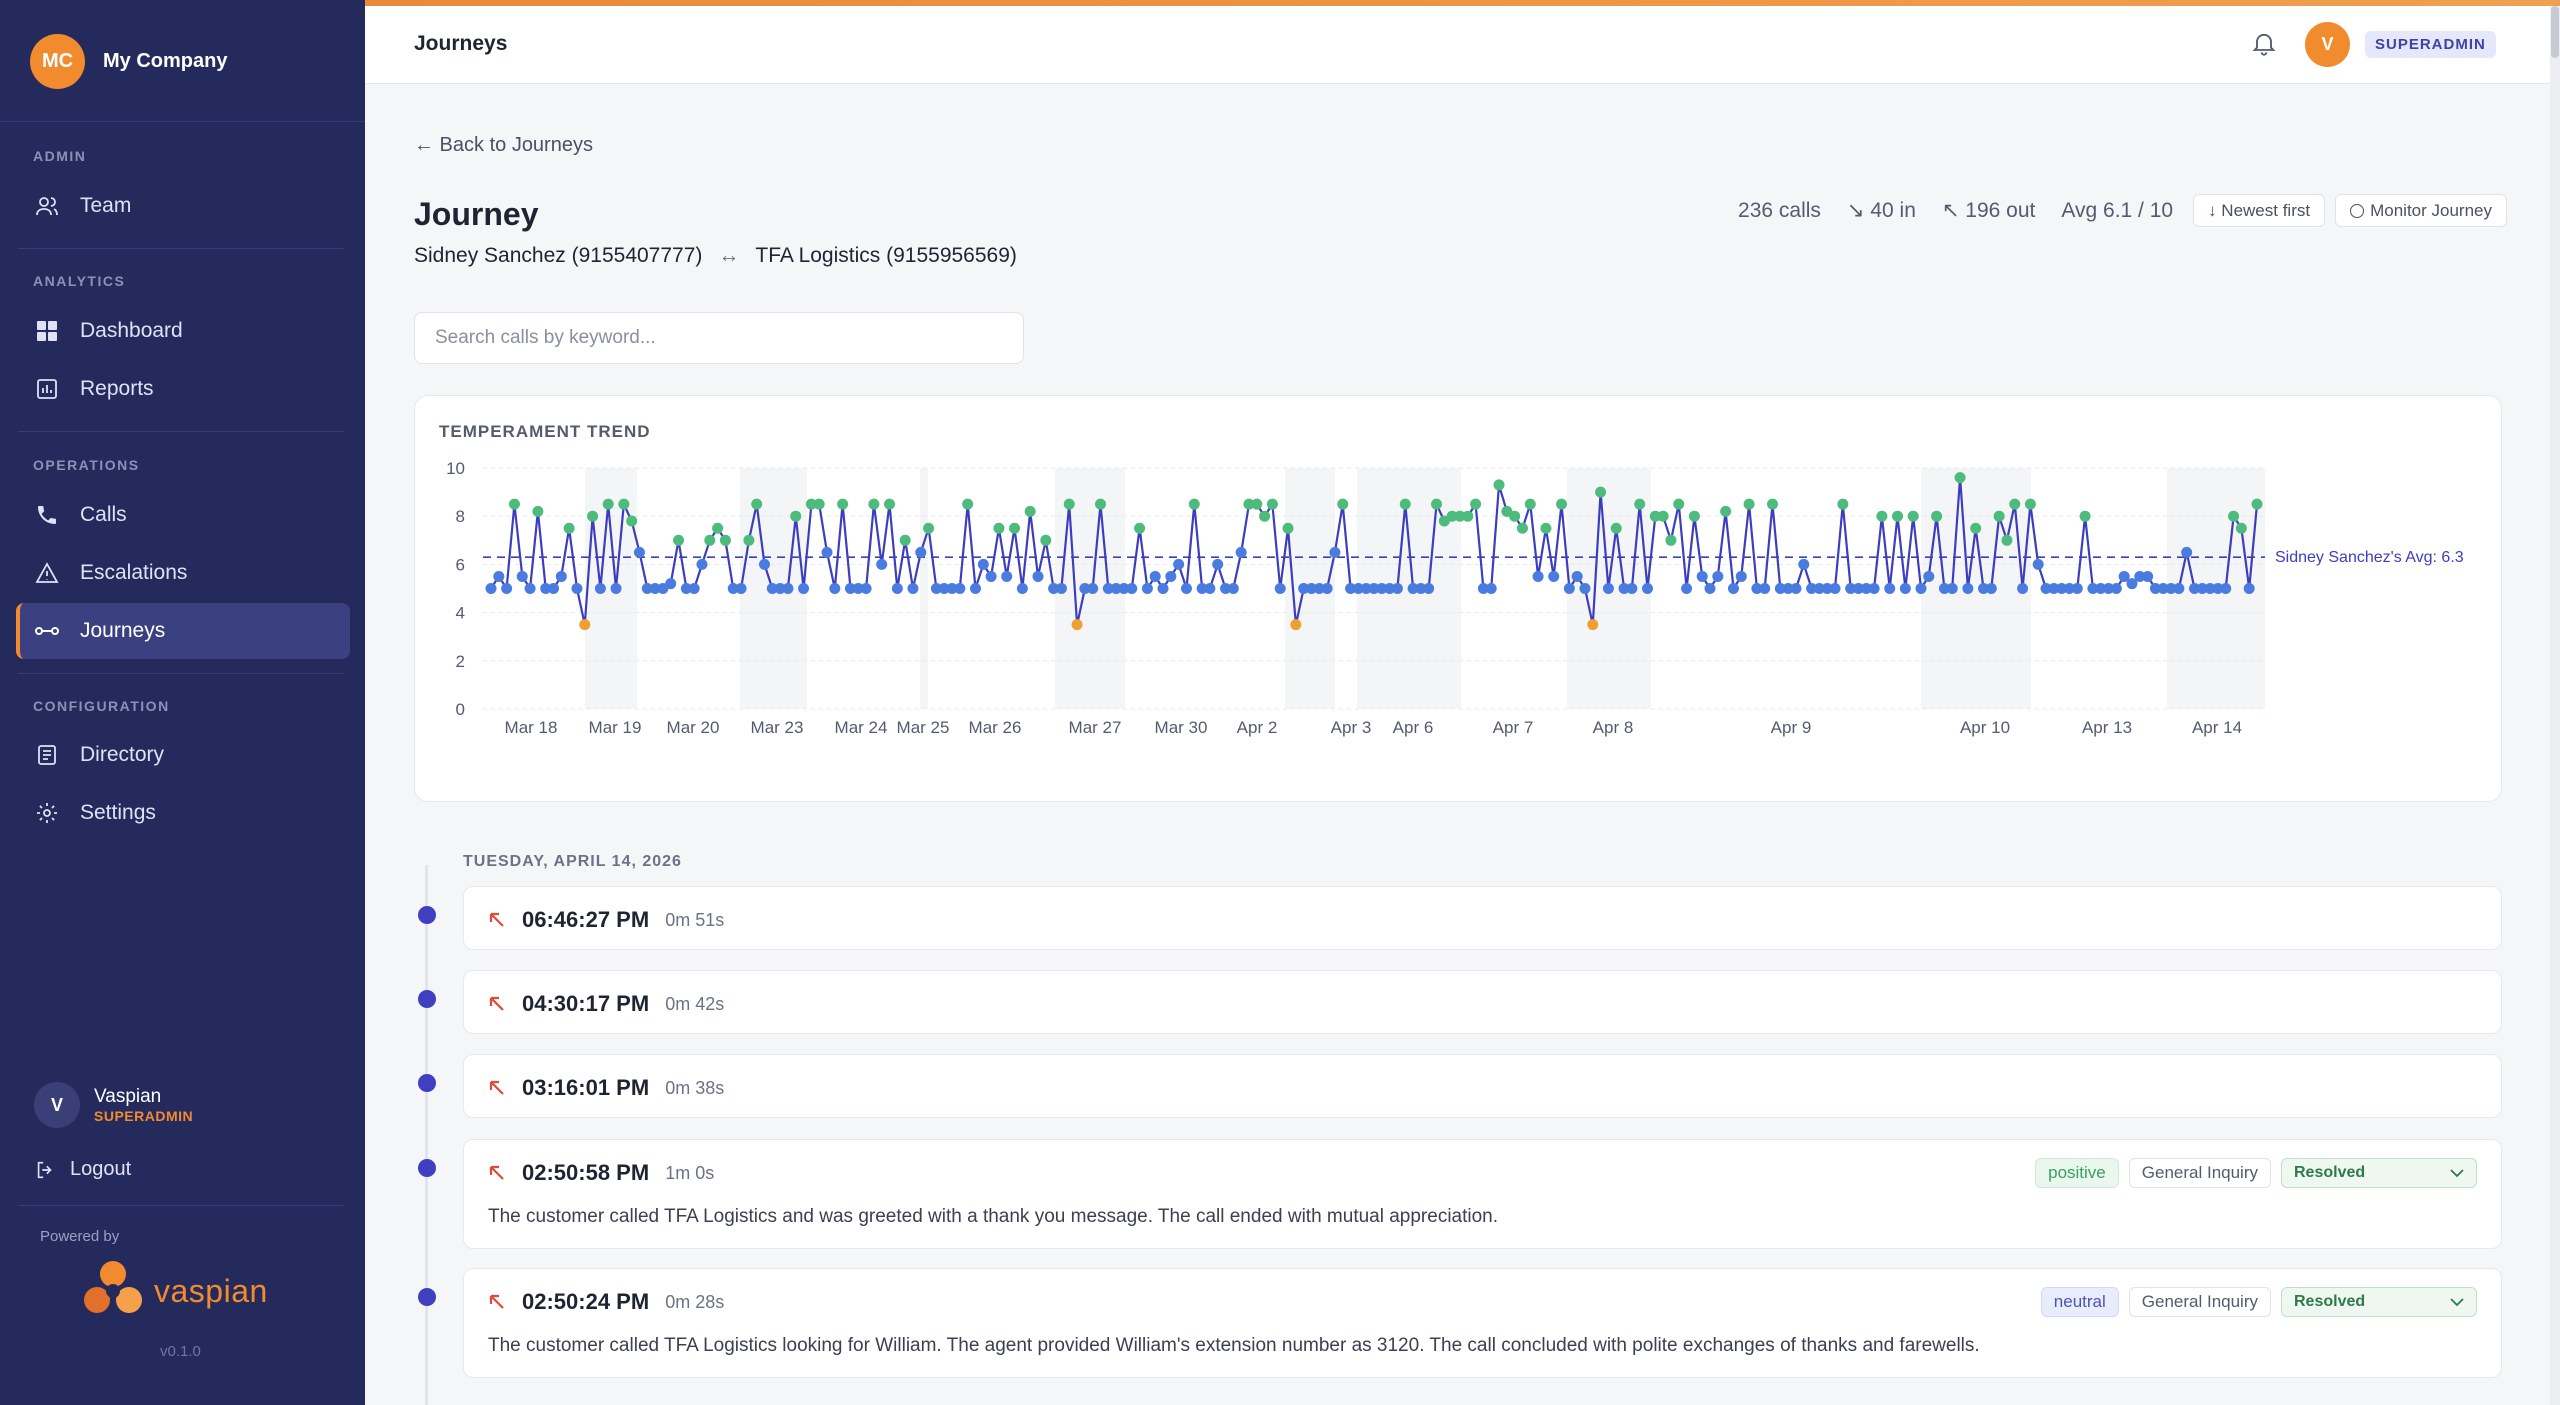 This screenshot has width=2560, height=1405. I want to click on bell-icon, so click(2264, 45).